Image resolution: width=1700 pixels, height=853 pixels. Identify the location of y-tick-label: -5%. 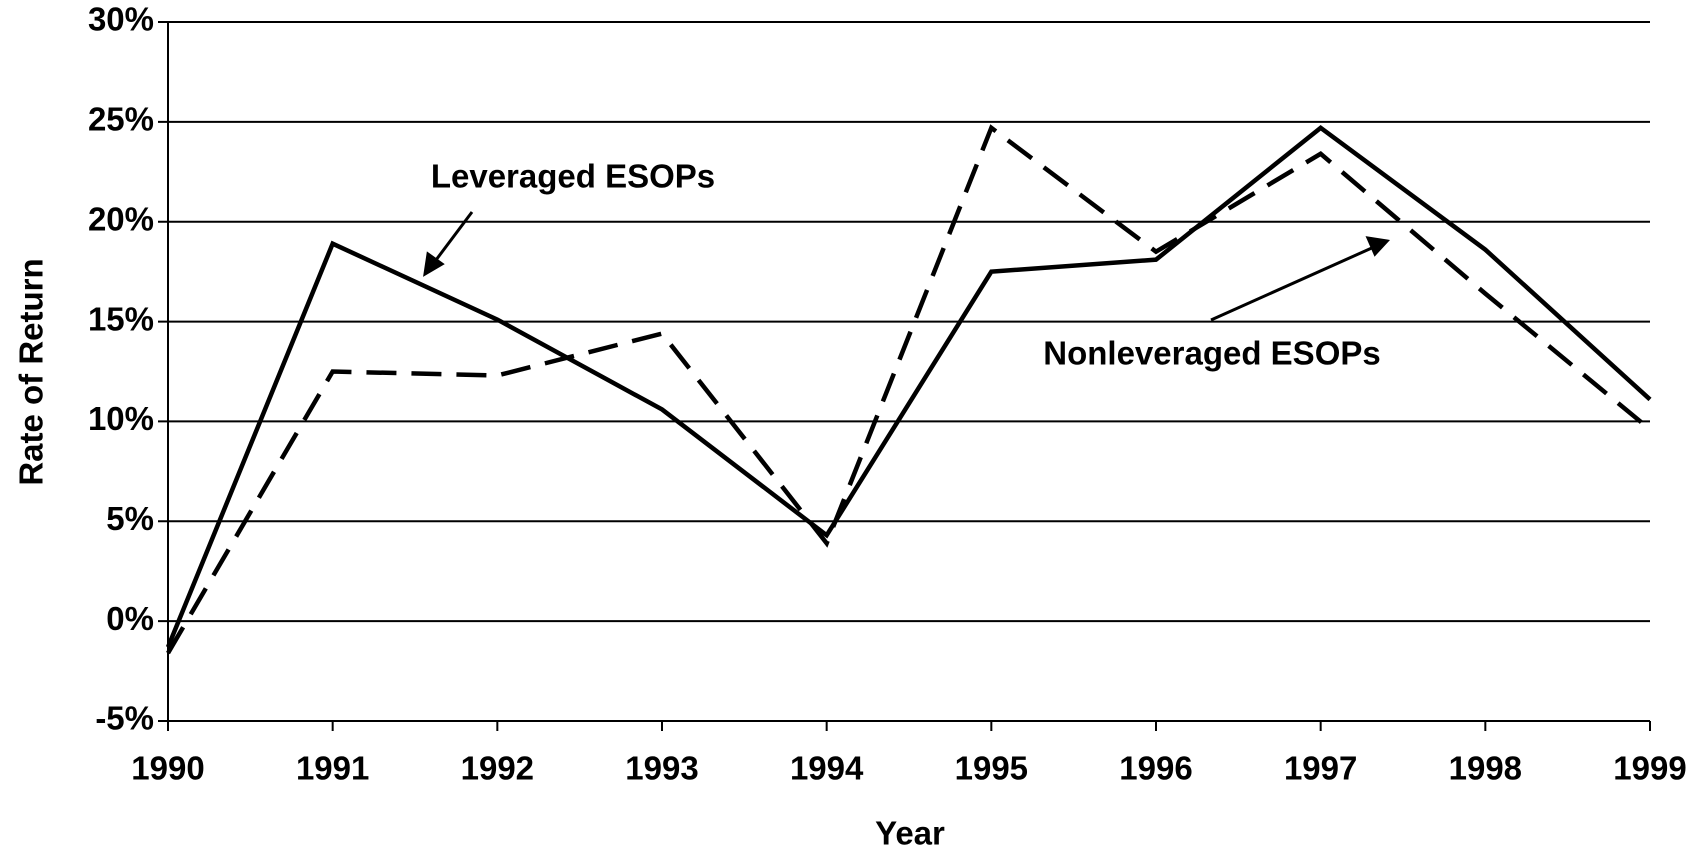
(124, 718).